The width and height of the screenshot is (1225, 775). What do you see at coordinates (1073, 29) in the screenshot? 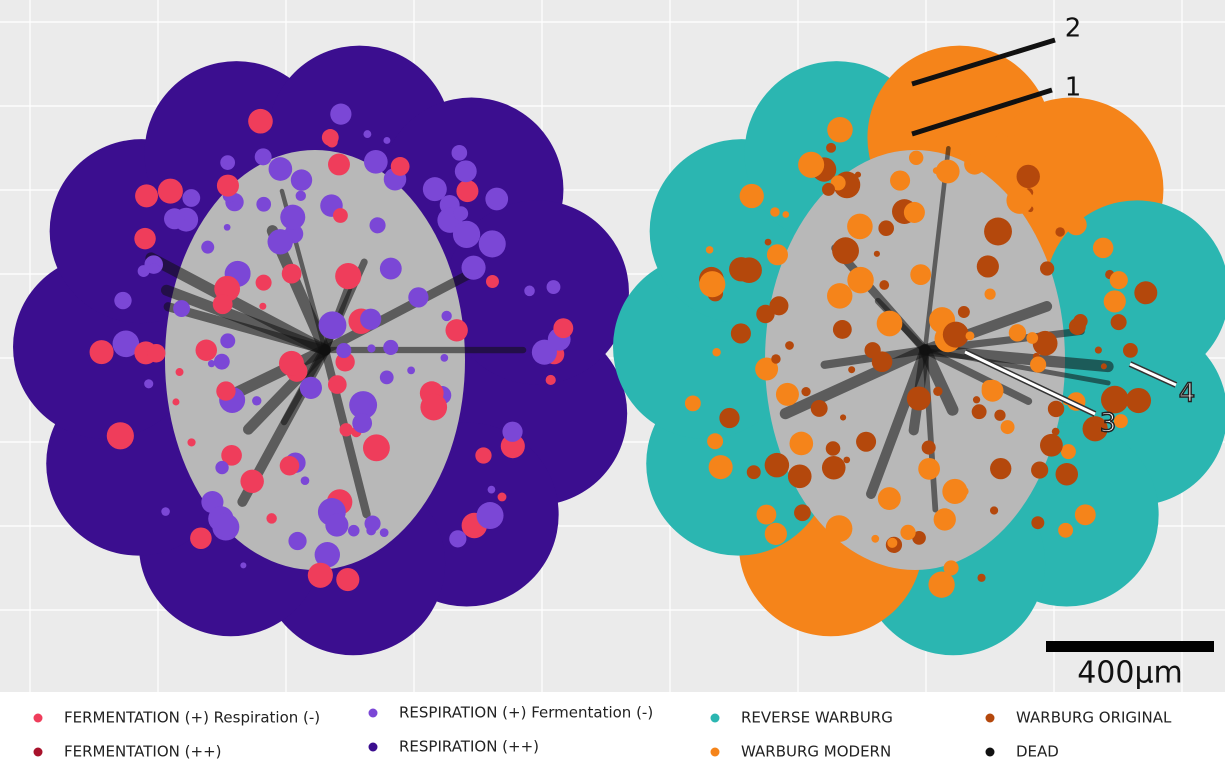
I see `annotation-label: 2` at bounding box center [1073, 29].